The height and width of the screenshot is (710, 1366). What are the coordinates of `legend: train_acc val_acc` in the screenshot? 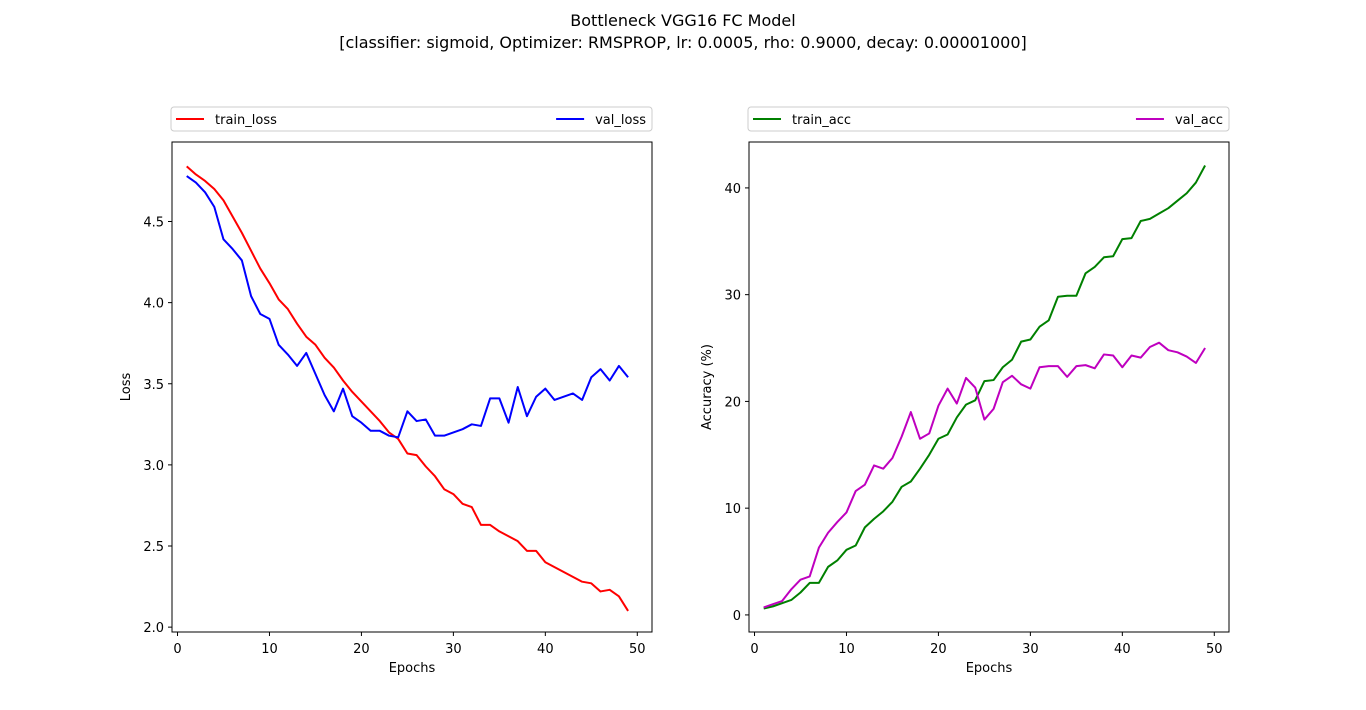 It's located at (988, 119).